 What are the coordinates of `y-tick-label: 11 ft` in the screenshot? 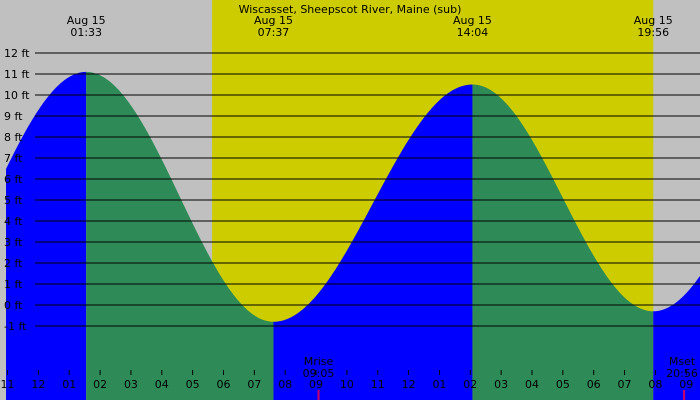 It's located at (17, 74).